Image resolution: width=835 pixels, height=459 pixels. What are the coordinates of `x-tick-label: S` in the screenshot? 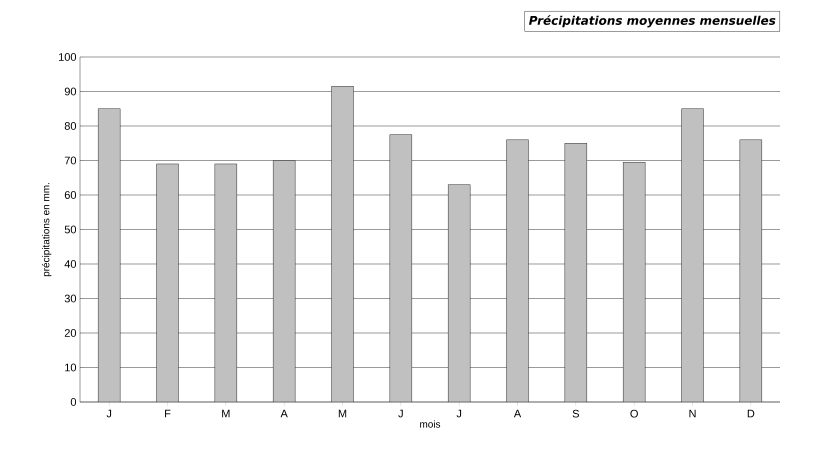 It's located at (575, 414).